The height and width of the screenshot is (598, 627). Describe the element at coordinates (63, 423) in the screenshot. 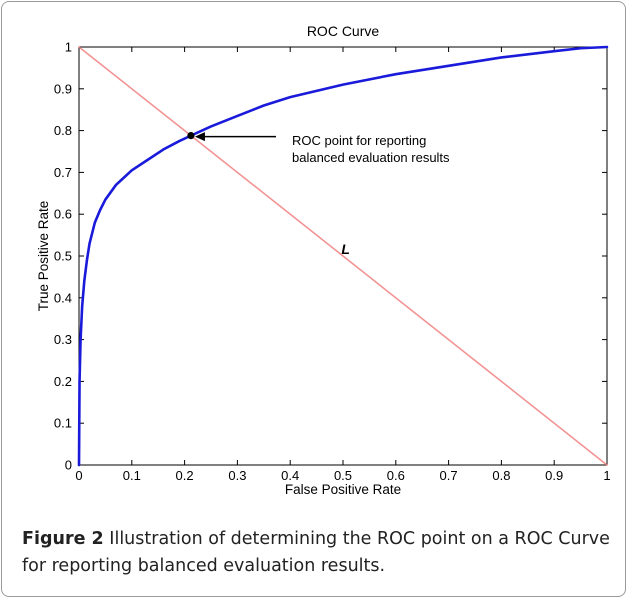

I see `y-tick-label: 0.1` at that location.